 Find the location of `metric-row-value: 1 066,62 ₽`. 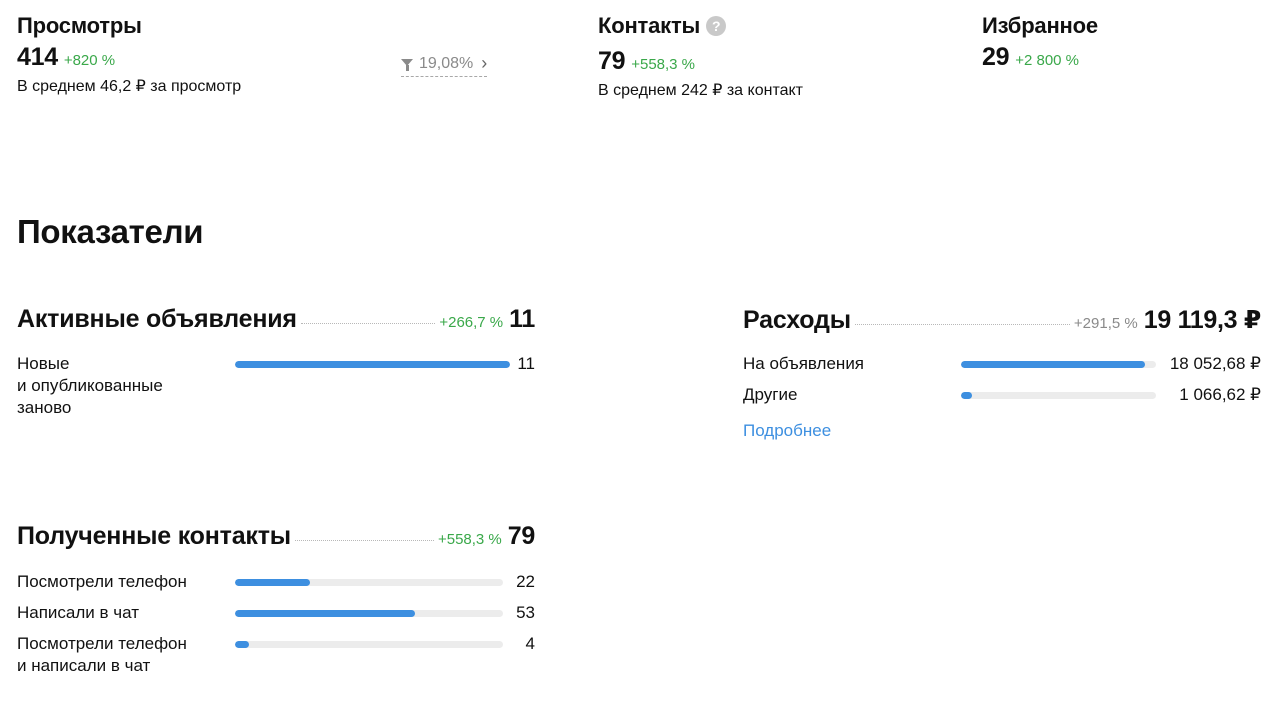

metric-row-value: 1 066,62 ₽ is located at coordinates (1220, 394).